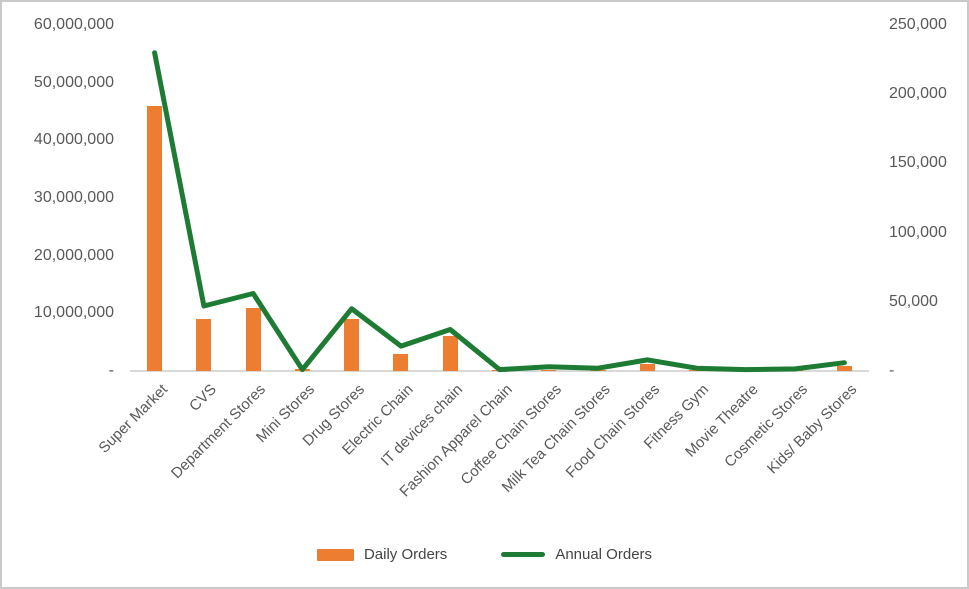 The width and height of the screenshot is (969, 589). I want to click on legend-label-daily-orders: Daily Orders, so click(405, 554).